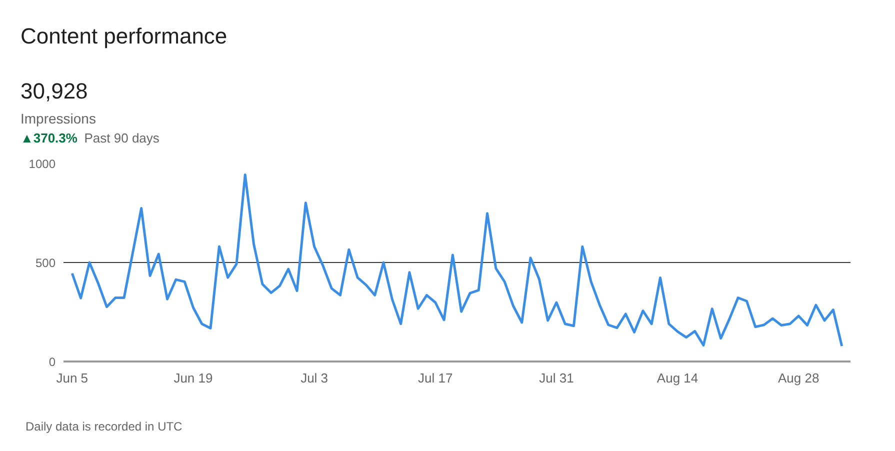 This screenshot has width=895, height=451. Describe the element at coordinates (72, 378) in the screenshot. I see `x-tick-label: Jun 5` at that location.